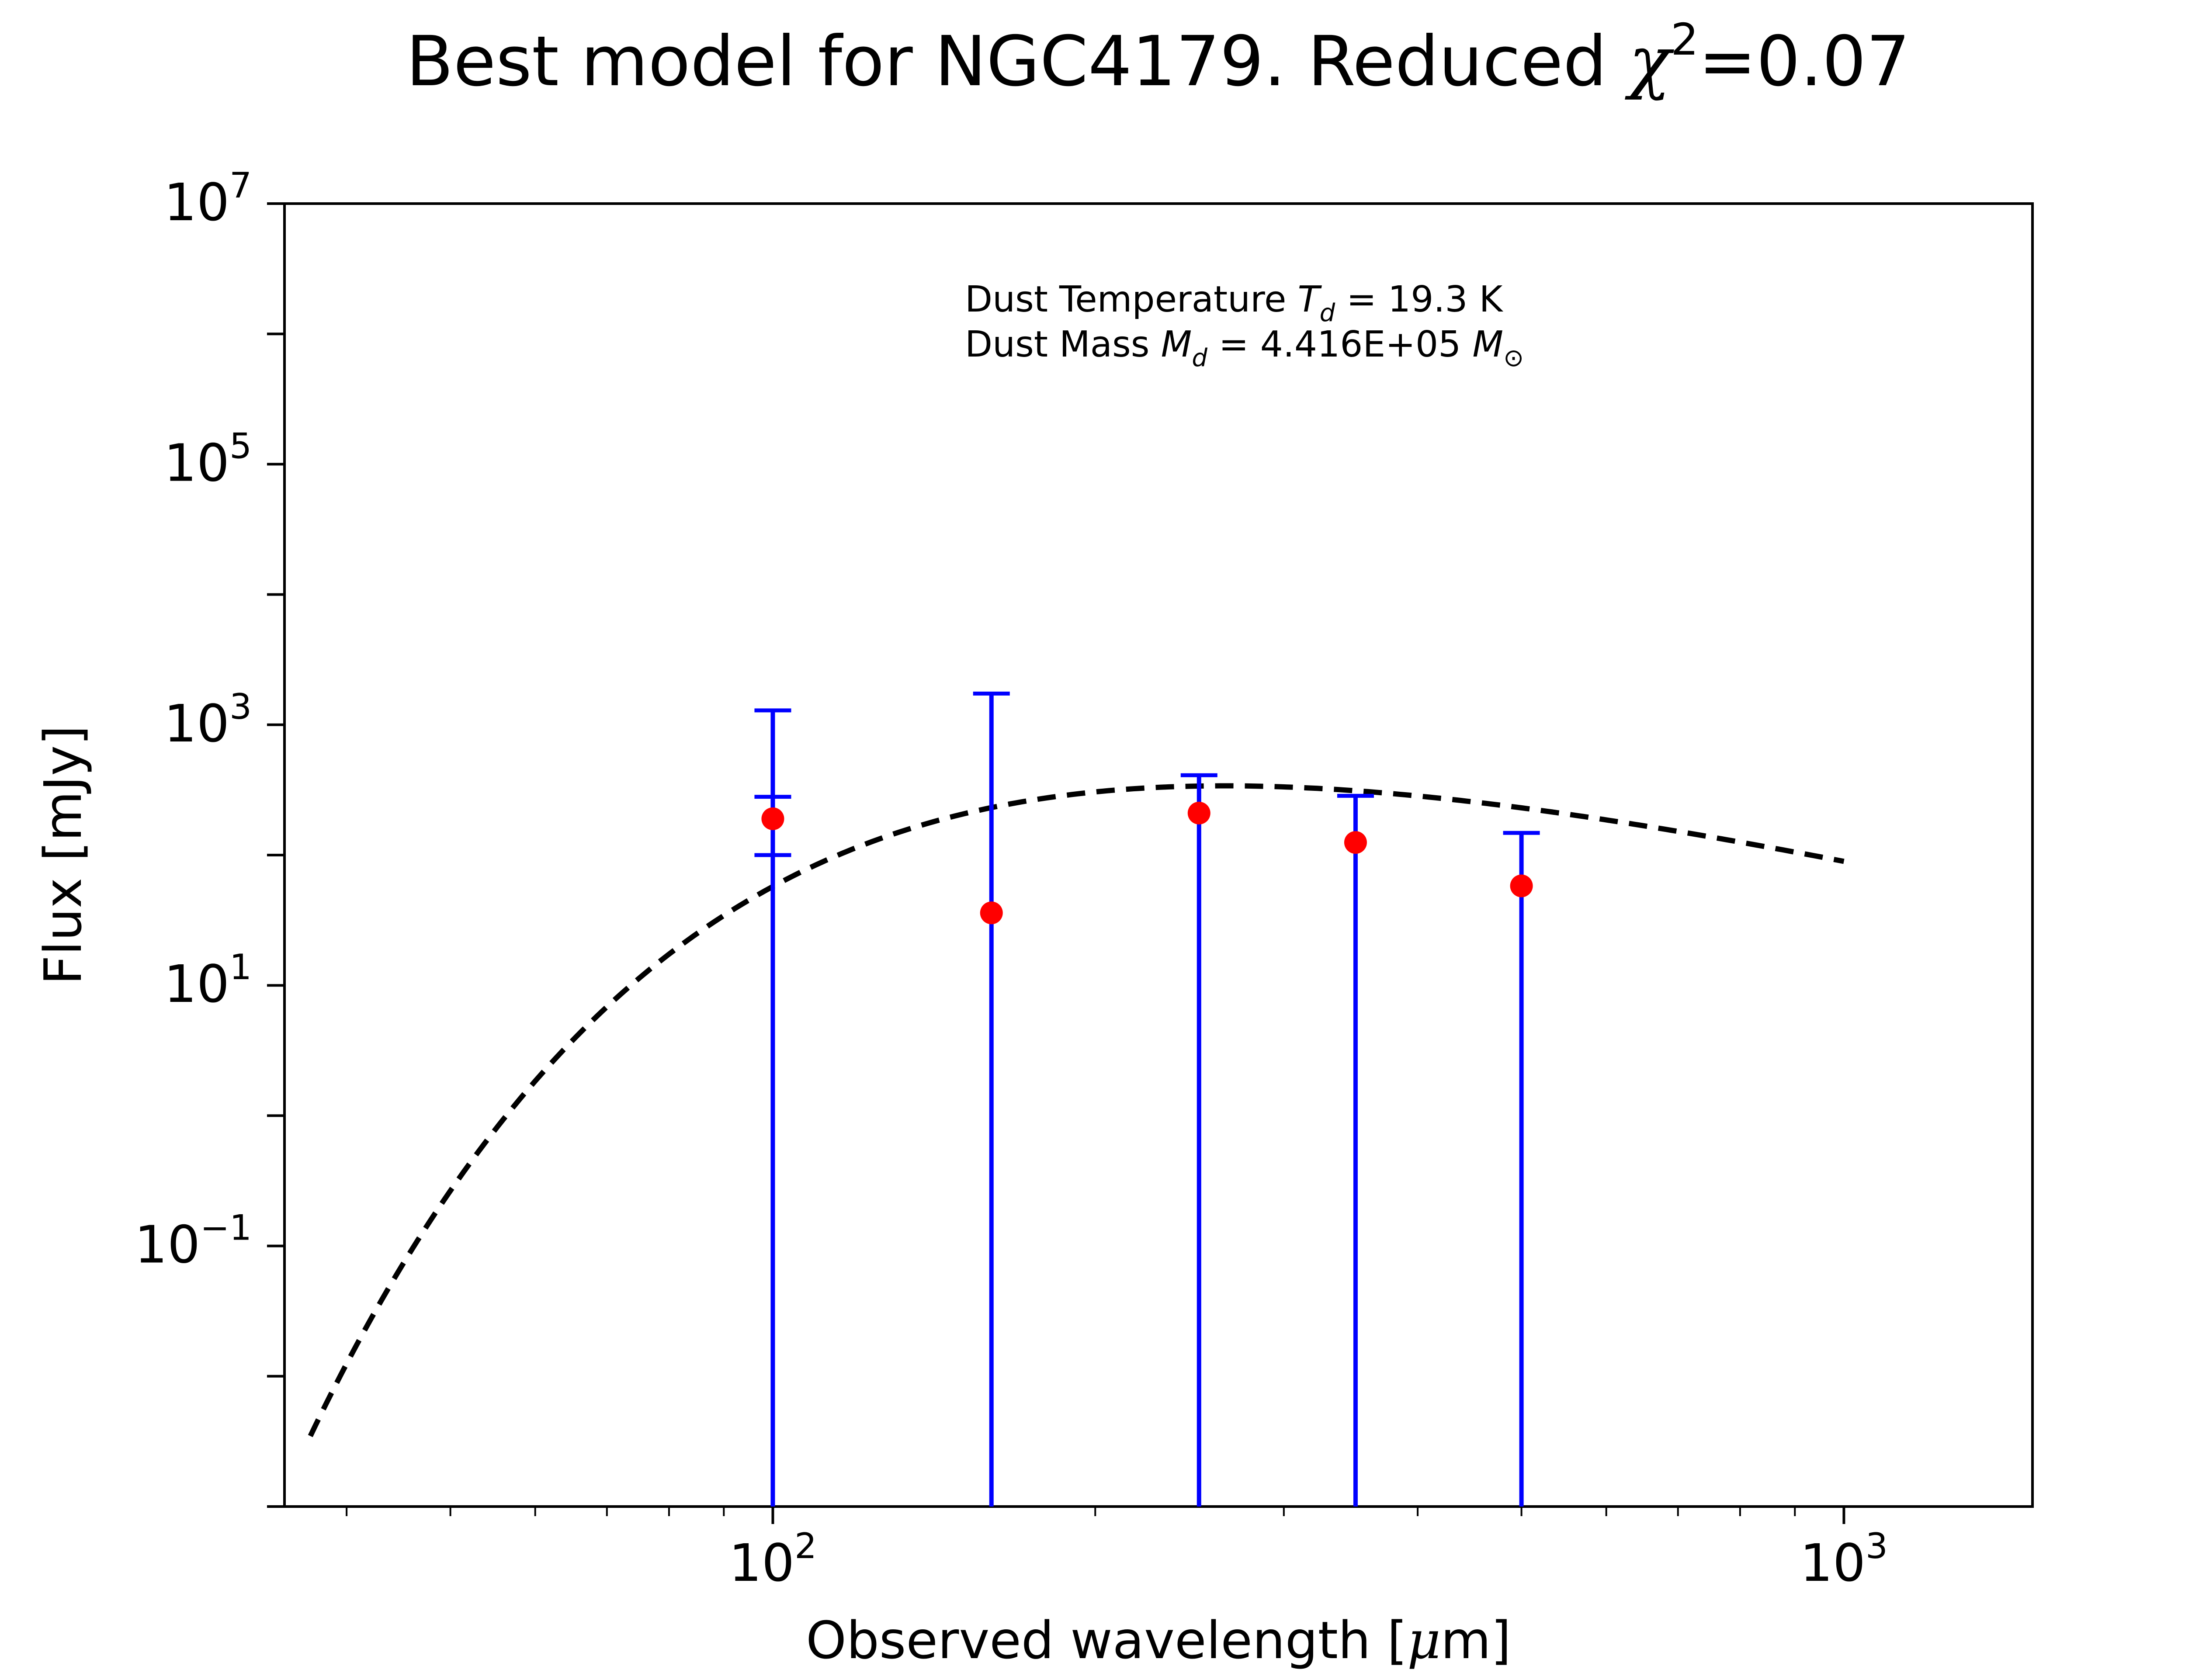  What do you see at coordinates (208, 460) in the screenshot?
I see `y-tick-label: 10⁵` at bounding box center [208, 460].